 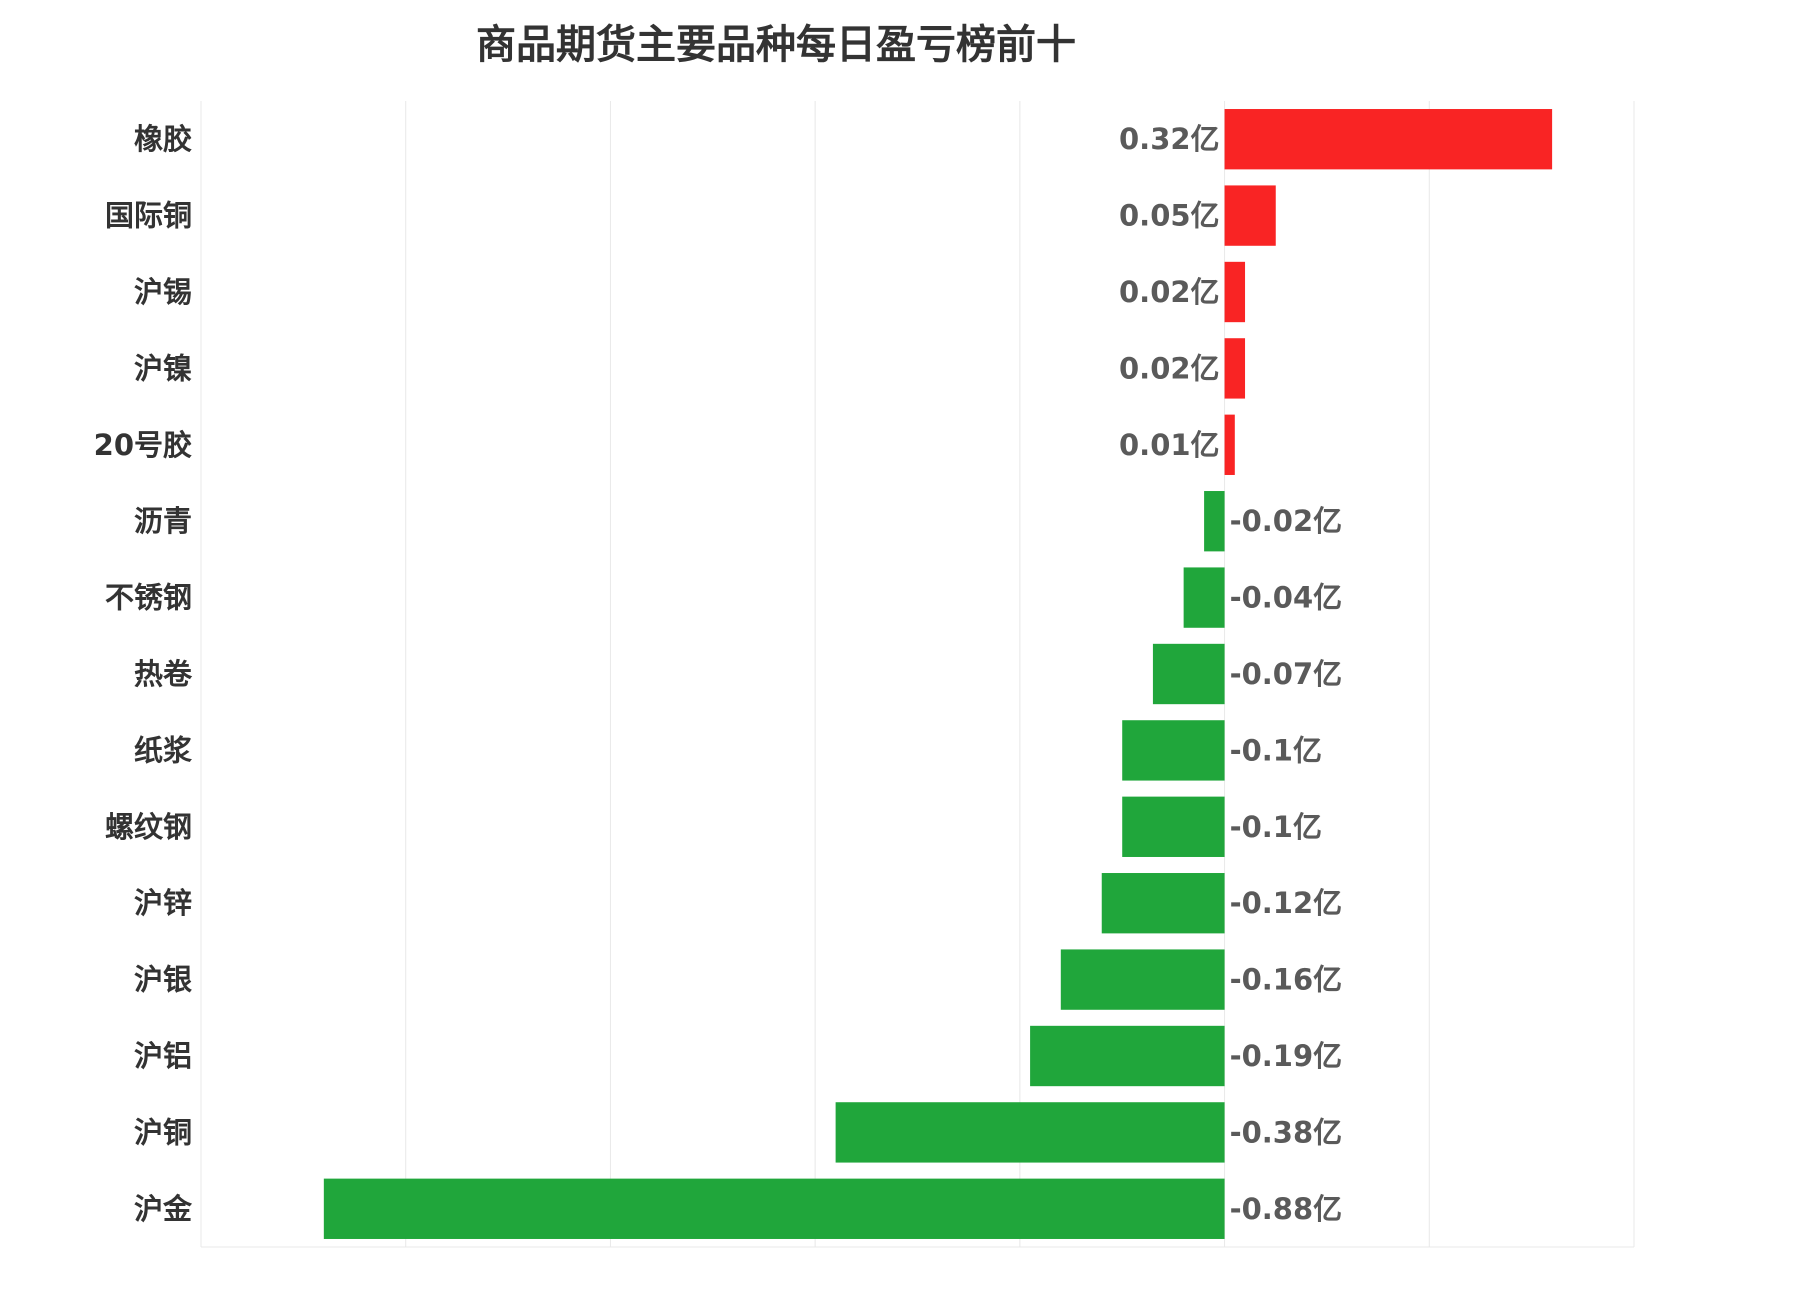 What do you see at coordinates (1286, 903) in the screenshot?
I see `value-label: -0.12亿` at bounding box center [1286, 903].